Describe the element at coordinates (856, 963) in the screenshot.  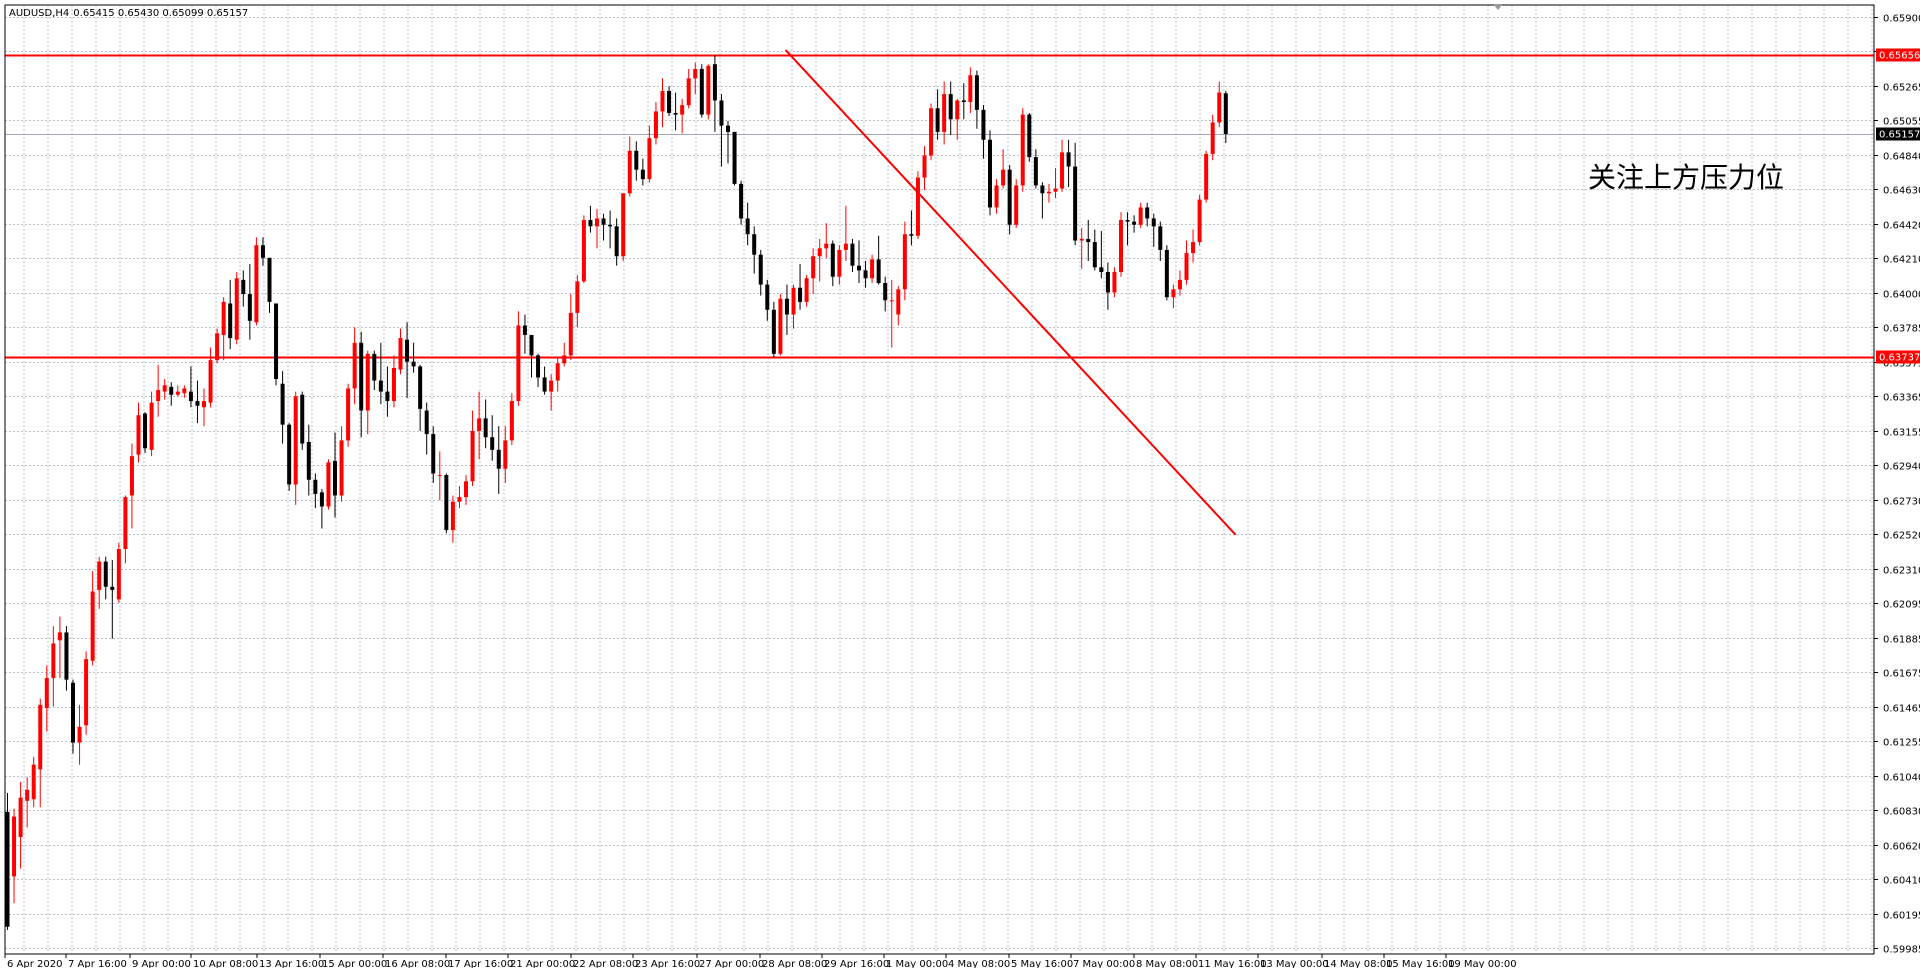
I see `time-tick-label: 29 Apr 16:00` at that location.